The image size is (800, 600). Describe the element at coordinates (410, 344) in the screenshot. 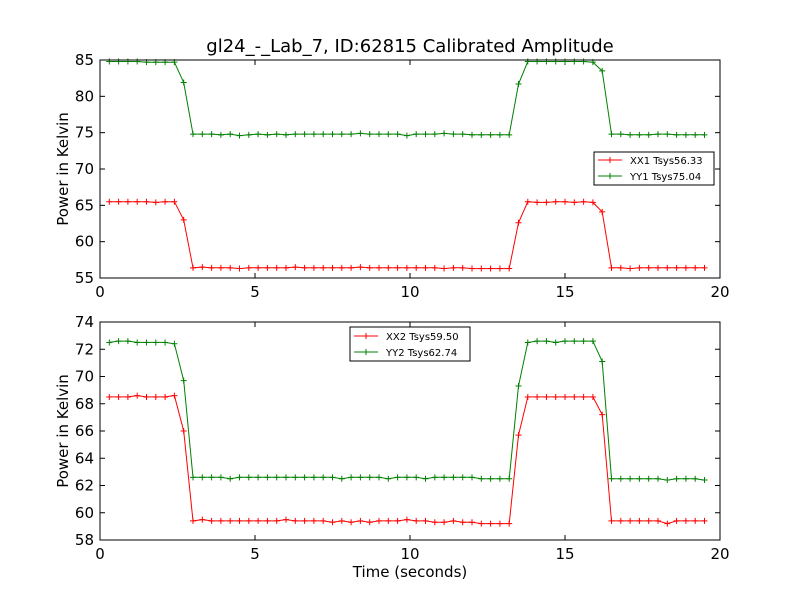

I see `bottom-legend: XX2 Tsys59.50 YY2 Tsys62.74` at that location.